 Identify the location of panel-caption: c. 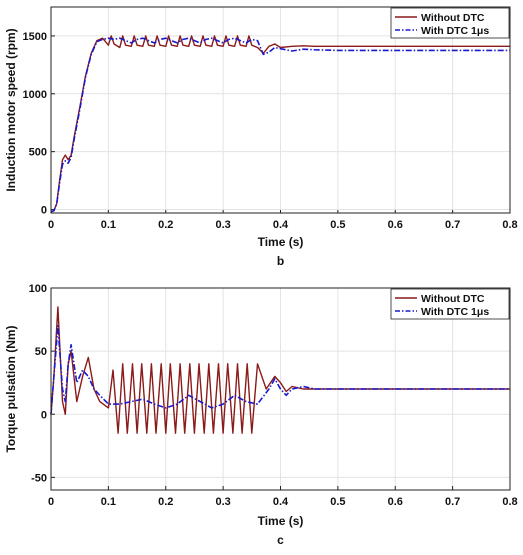
(280, 540).